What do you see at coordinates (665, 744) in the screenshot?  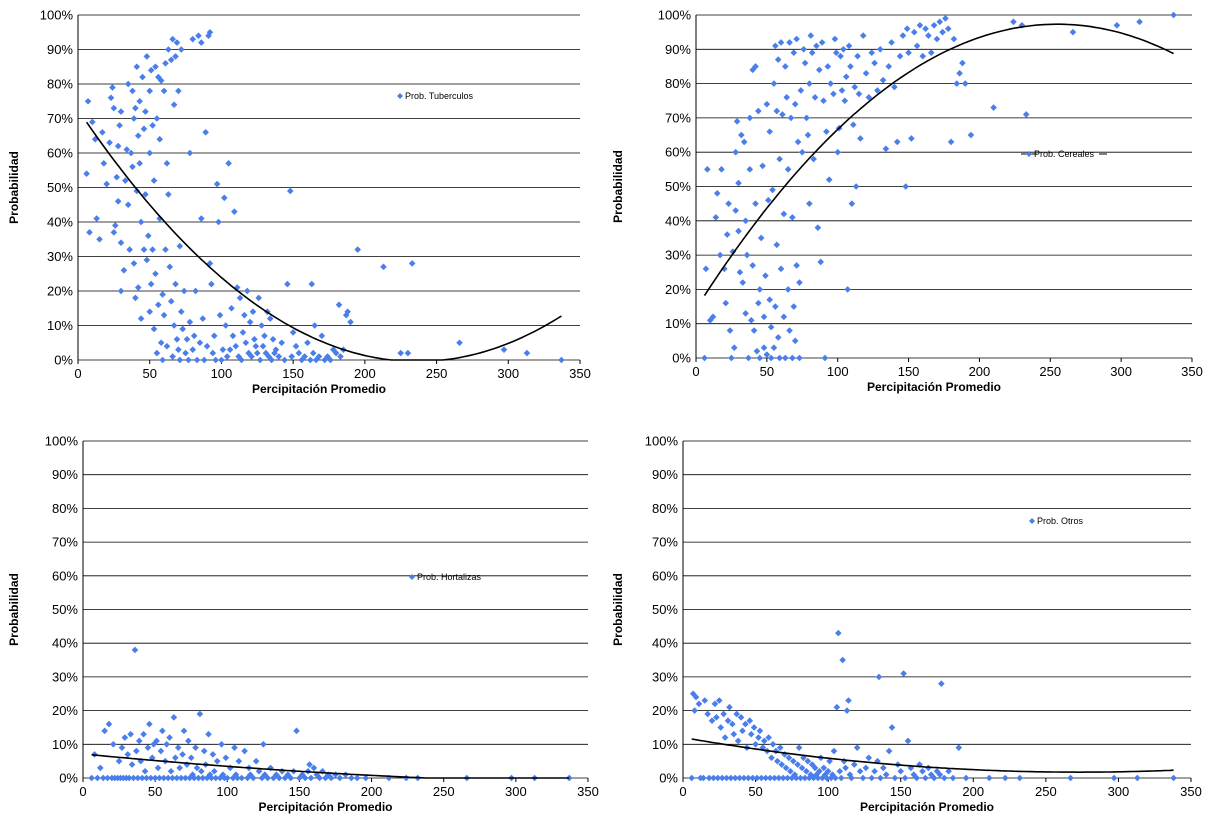 I see `y-tick-label: 10%` at bounding box center [665, 744].